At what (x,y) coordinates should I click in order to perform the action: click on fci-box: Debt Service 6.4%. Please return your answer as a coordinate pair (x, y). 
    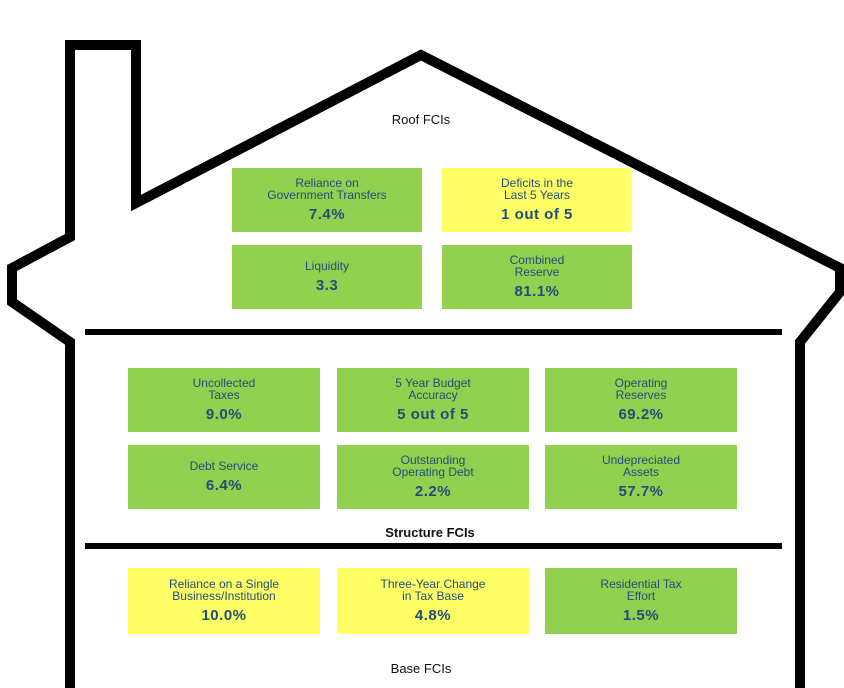
    Looking at the image, I should click on (224, 477).